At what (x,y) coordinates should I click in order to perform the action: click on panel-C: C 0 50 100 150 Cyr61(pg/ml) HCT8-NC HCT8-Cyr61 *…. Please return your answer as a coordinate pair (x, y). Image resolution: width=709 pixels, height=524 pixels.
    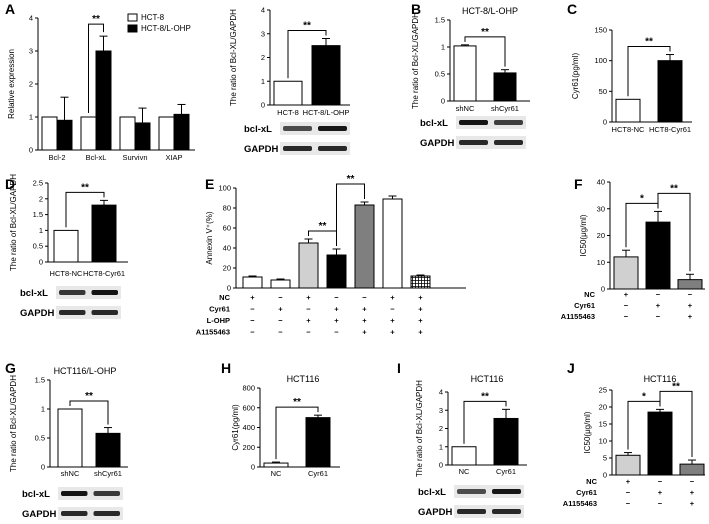
    Looking at the image, I should click on (629, 67).